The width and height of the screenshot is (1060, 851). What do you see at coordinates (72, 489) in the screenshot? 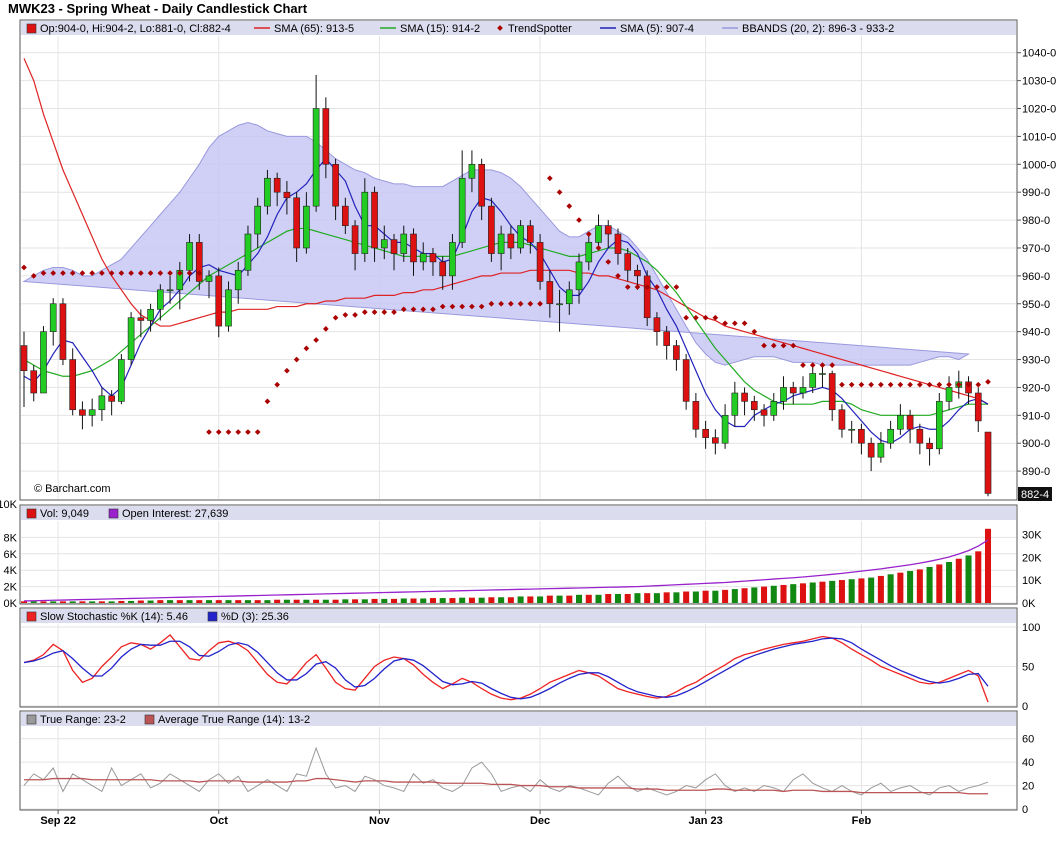
I see `copyright-text: © Barchart.com` at bounding box center [72, 489].